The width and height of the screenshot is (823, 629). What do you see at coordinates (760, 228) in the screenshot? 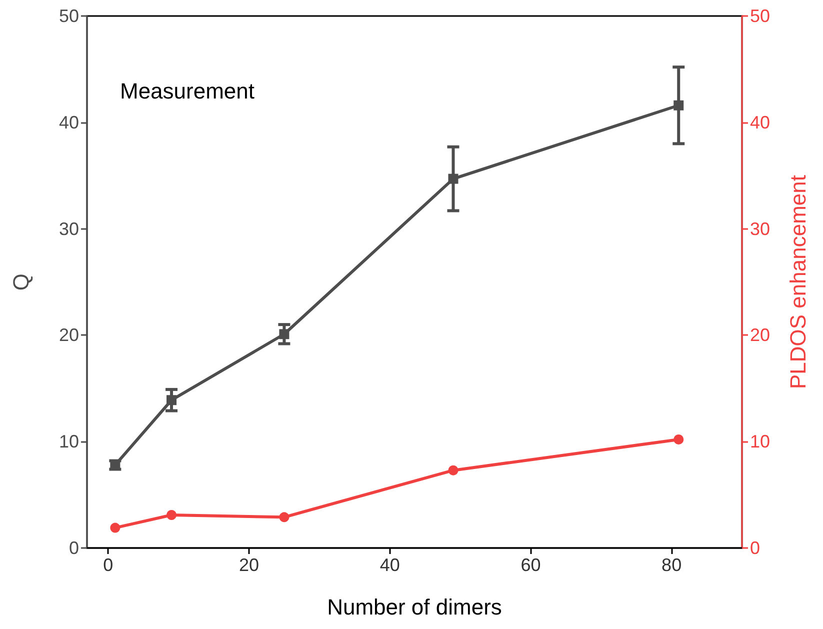
I see `y2-tick-label: 30` at bounding box center [760, 228].